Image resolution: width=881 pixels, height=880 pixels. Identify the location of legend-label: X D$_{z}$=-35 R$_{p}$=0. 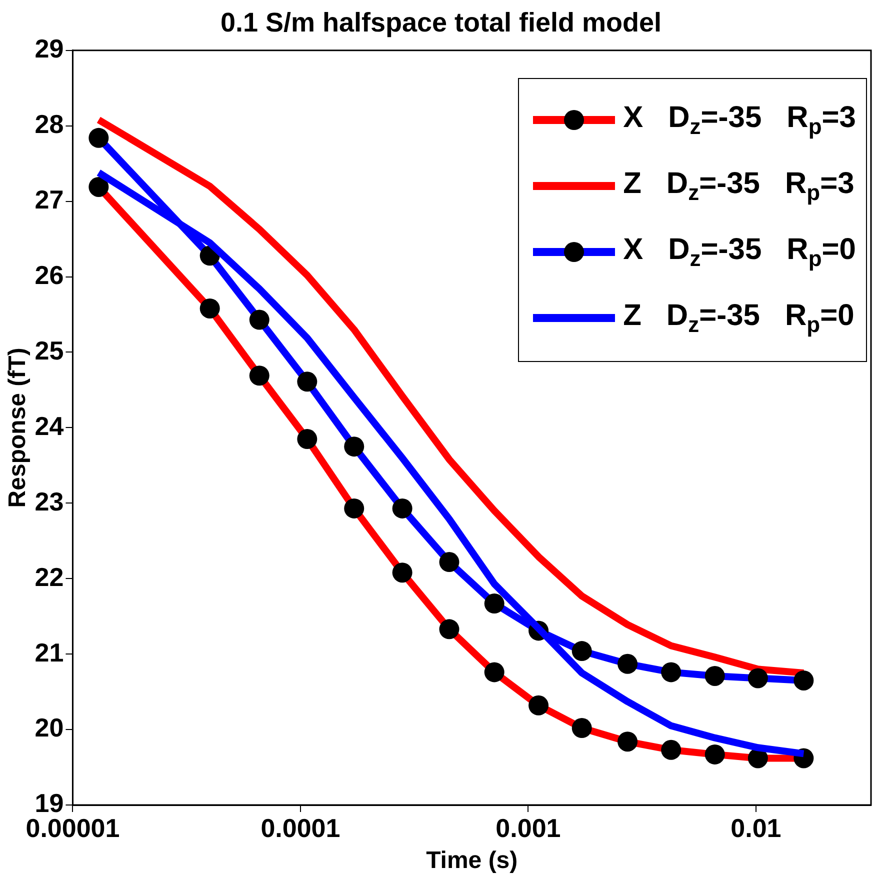
(739, 252).